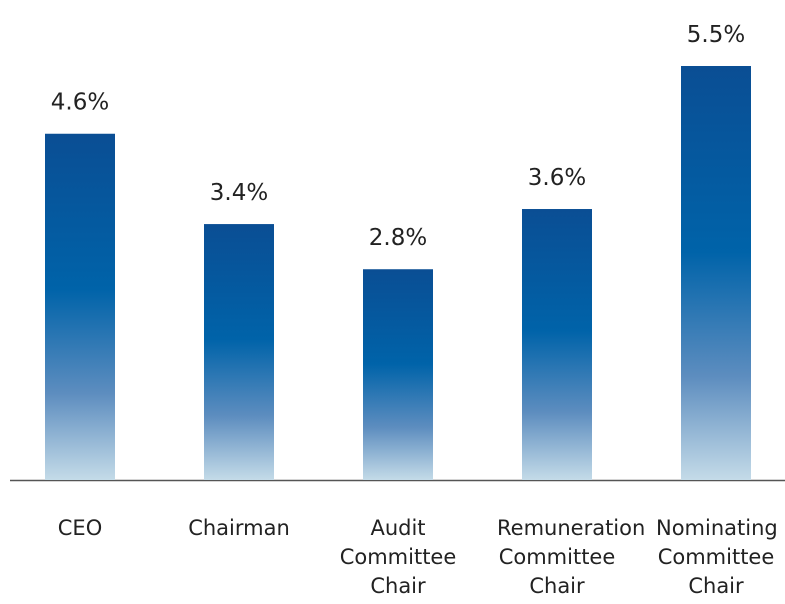 The image size is (785, 604). I want to click on x-tick-label: Remuneration Committee Chair, so click(571, 557).